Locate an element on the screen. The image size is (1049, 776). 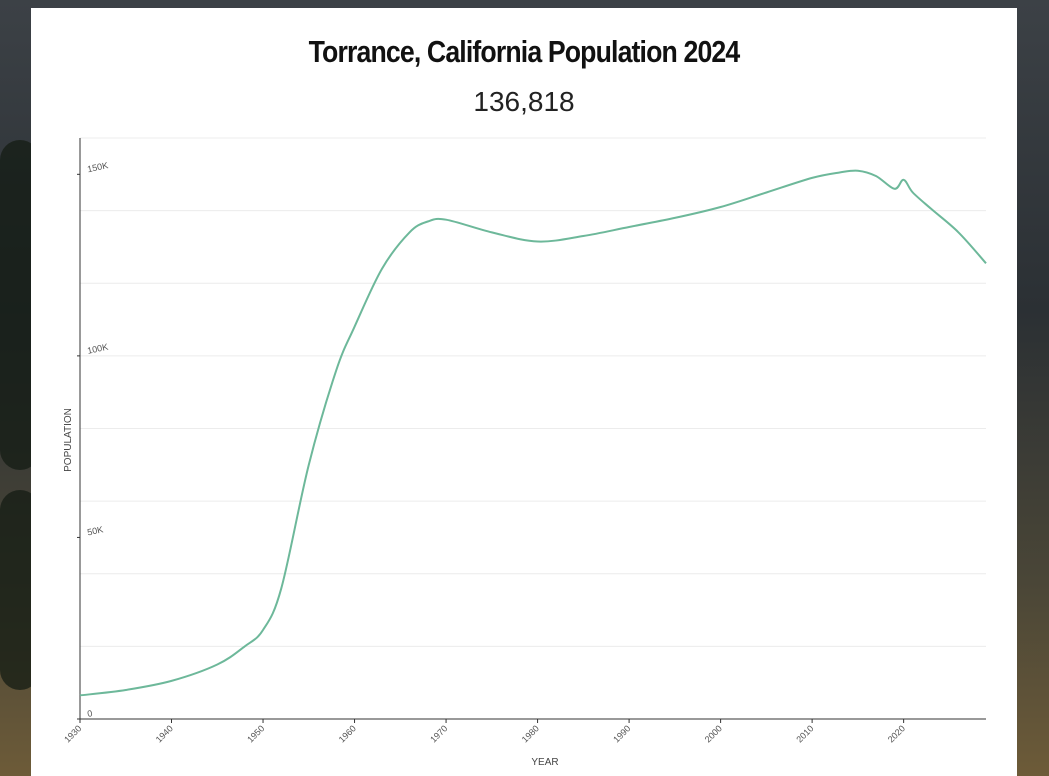
x-tick-label: 1930 is located at coordinates (72, 733).